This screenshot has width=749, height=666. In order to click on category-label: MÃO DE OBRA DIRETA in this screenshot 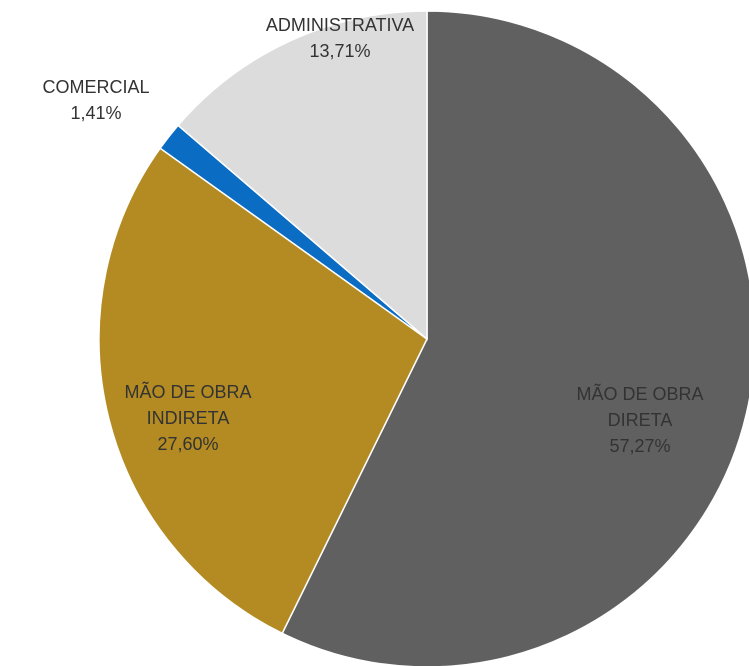, I will do `click(640, 407)`.